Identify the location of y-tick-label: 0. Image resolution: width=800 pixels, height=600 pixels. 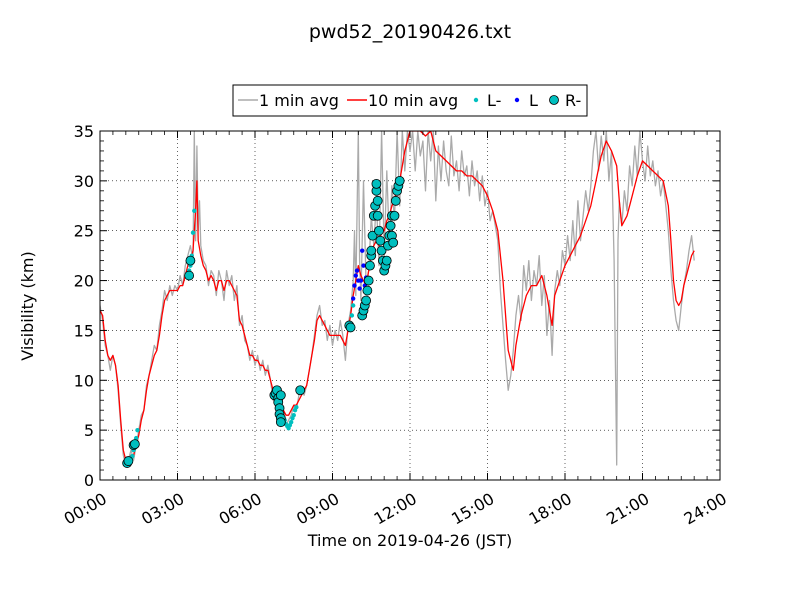
(89, 480).